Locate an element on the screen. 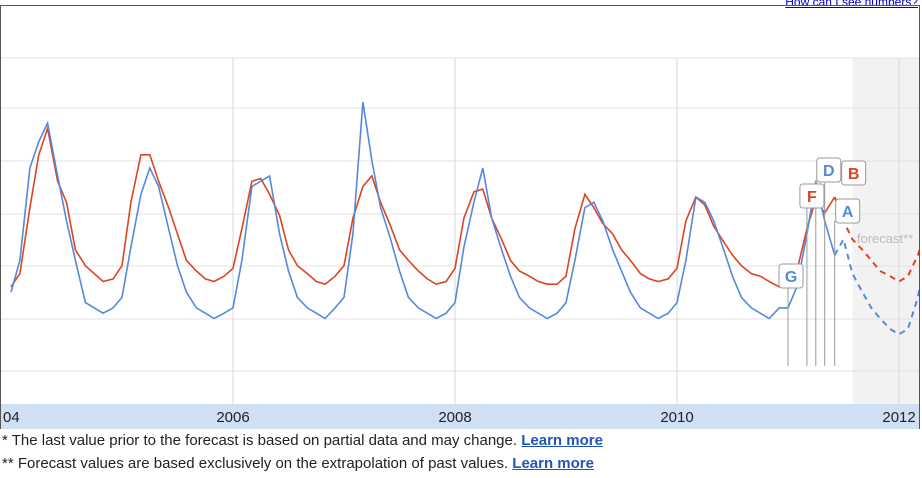  flag-letter: A is located at coordinates (848, 212).